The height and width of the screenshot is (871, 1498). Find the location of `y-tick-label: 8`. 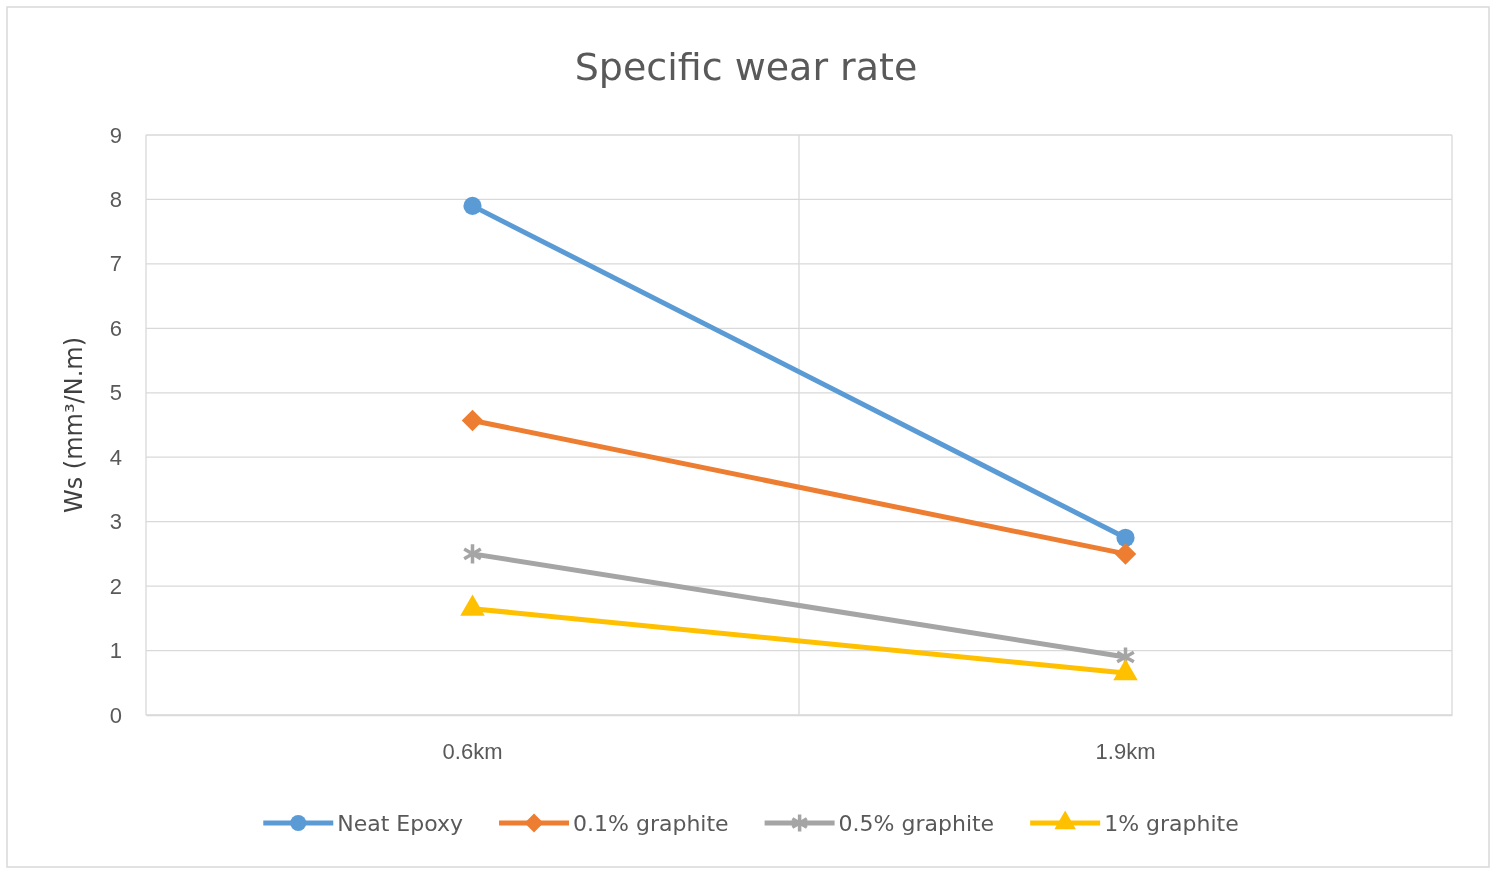

y-tick-label: 8 is located at coordinates (115, 199).